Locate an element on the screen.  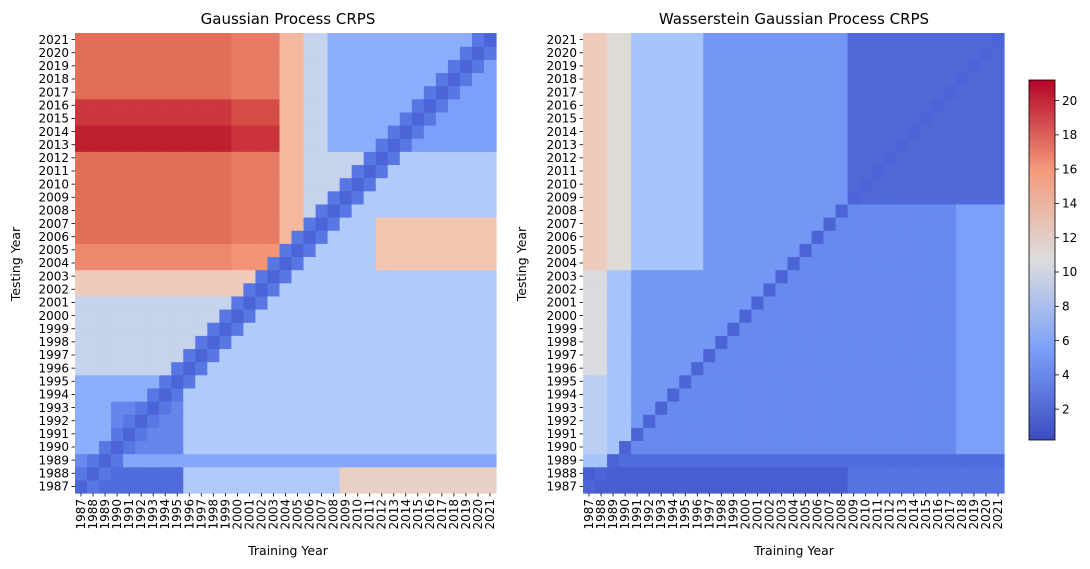
y-tick-label: 2018 is located at coordinates (561, 79).